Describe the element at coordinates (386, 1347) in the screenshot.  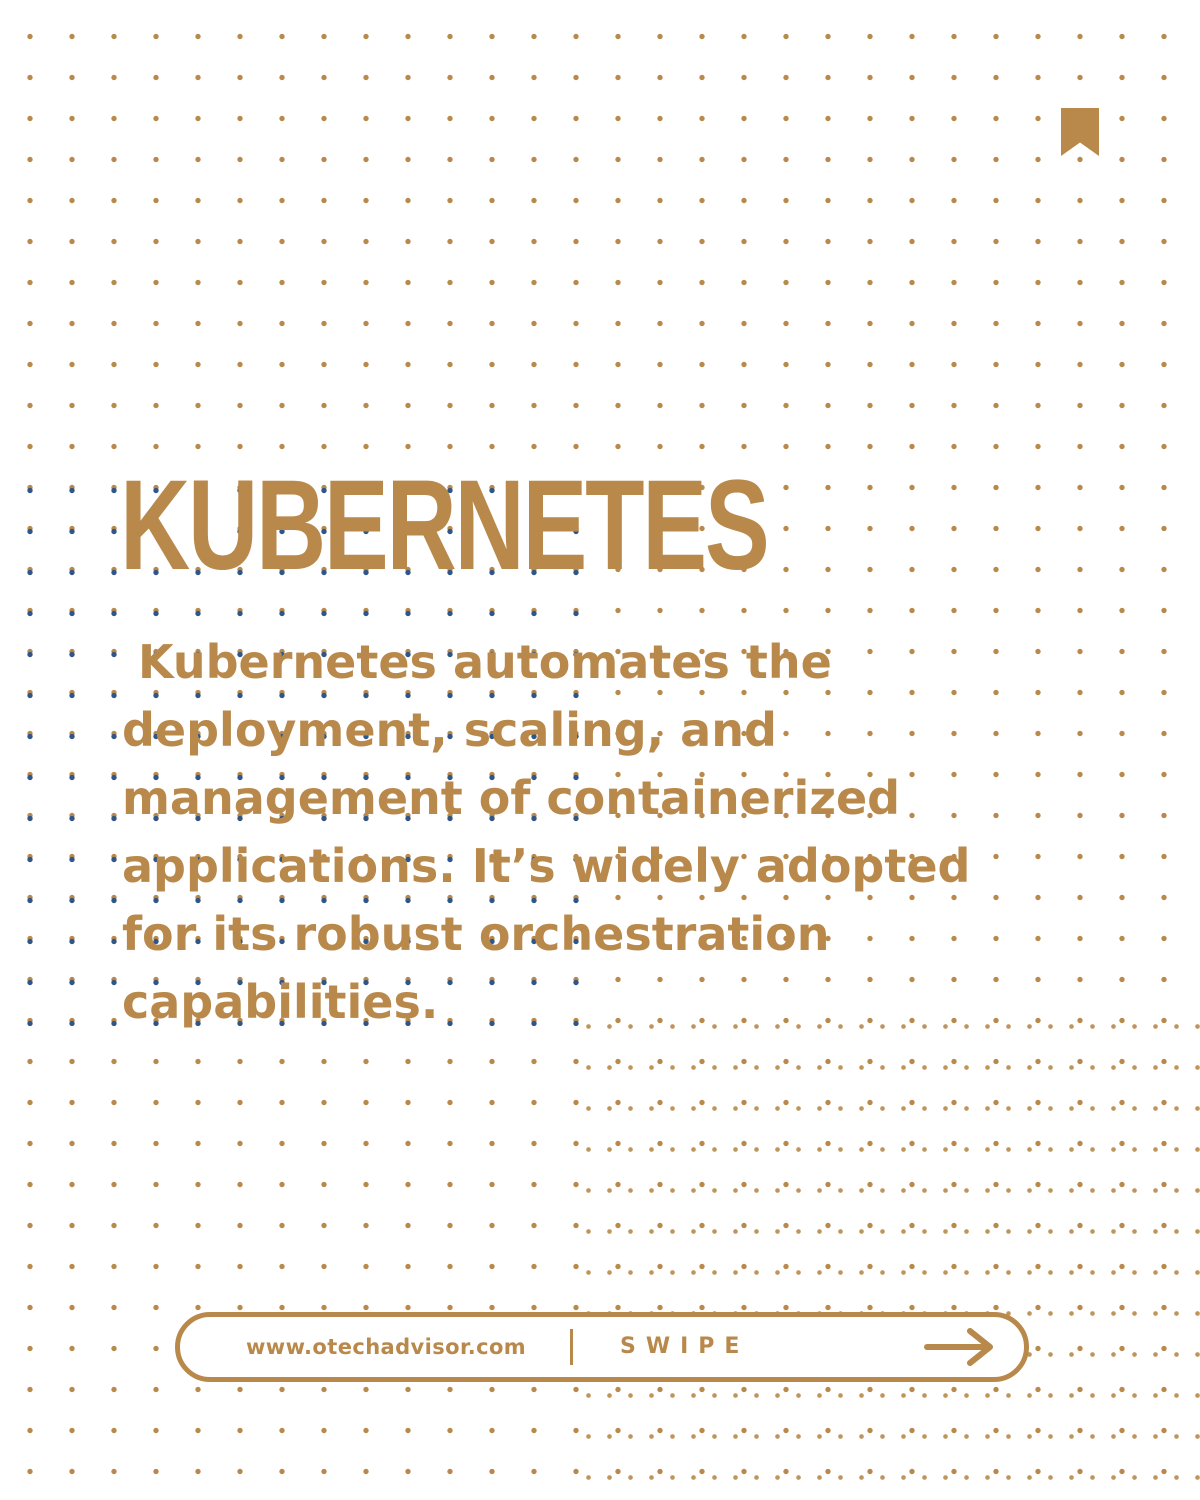
I see `website-link: www.otechadvisor.com` at that location.